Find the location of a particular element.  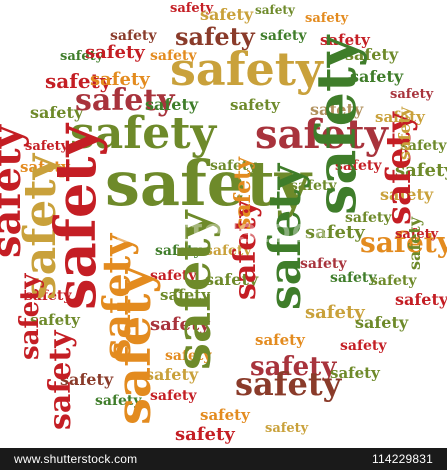

safety-word-6: safety is located at coordinates (283, 36).